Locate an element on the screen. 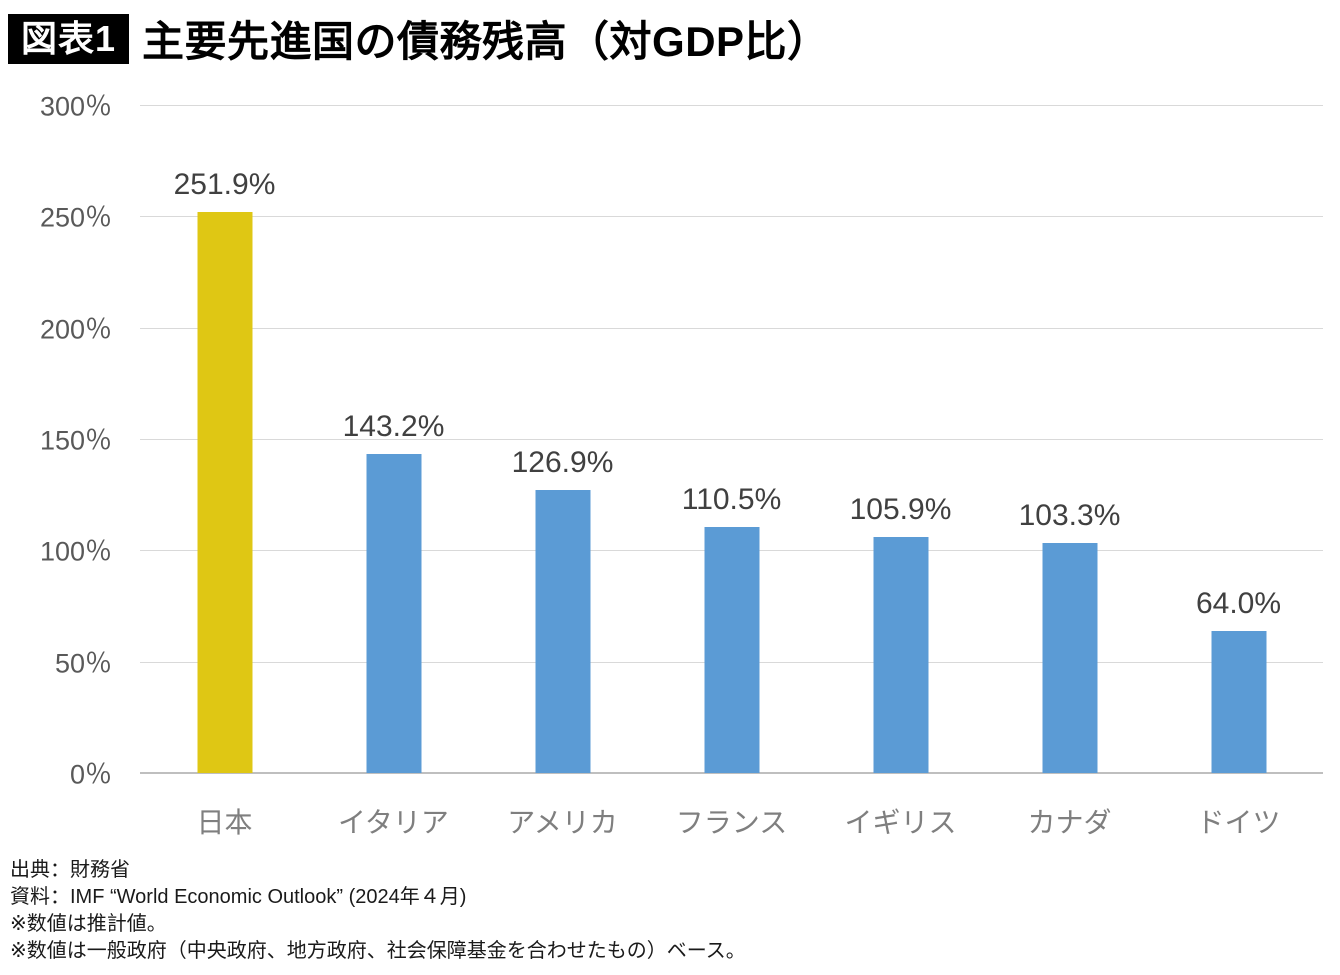  bar-slot: 64.0% ドイツ is located at coordinates (1238, 472).